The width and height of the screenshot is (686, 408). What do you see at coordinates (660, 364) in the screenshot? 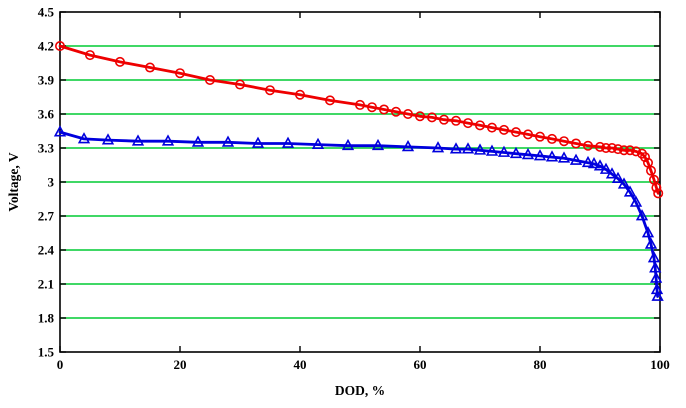
I see `x-tick-label: 100` at bounding box center [660, 364].